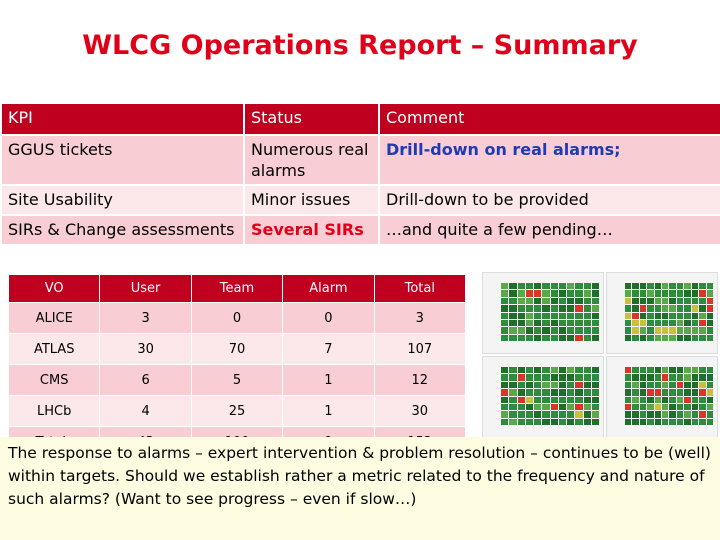  What do you see at coordinates (122, 160) in the screenshot?
I see `kpi-cell: GGUS tickets` at bounding box center [122, 160].